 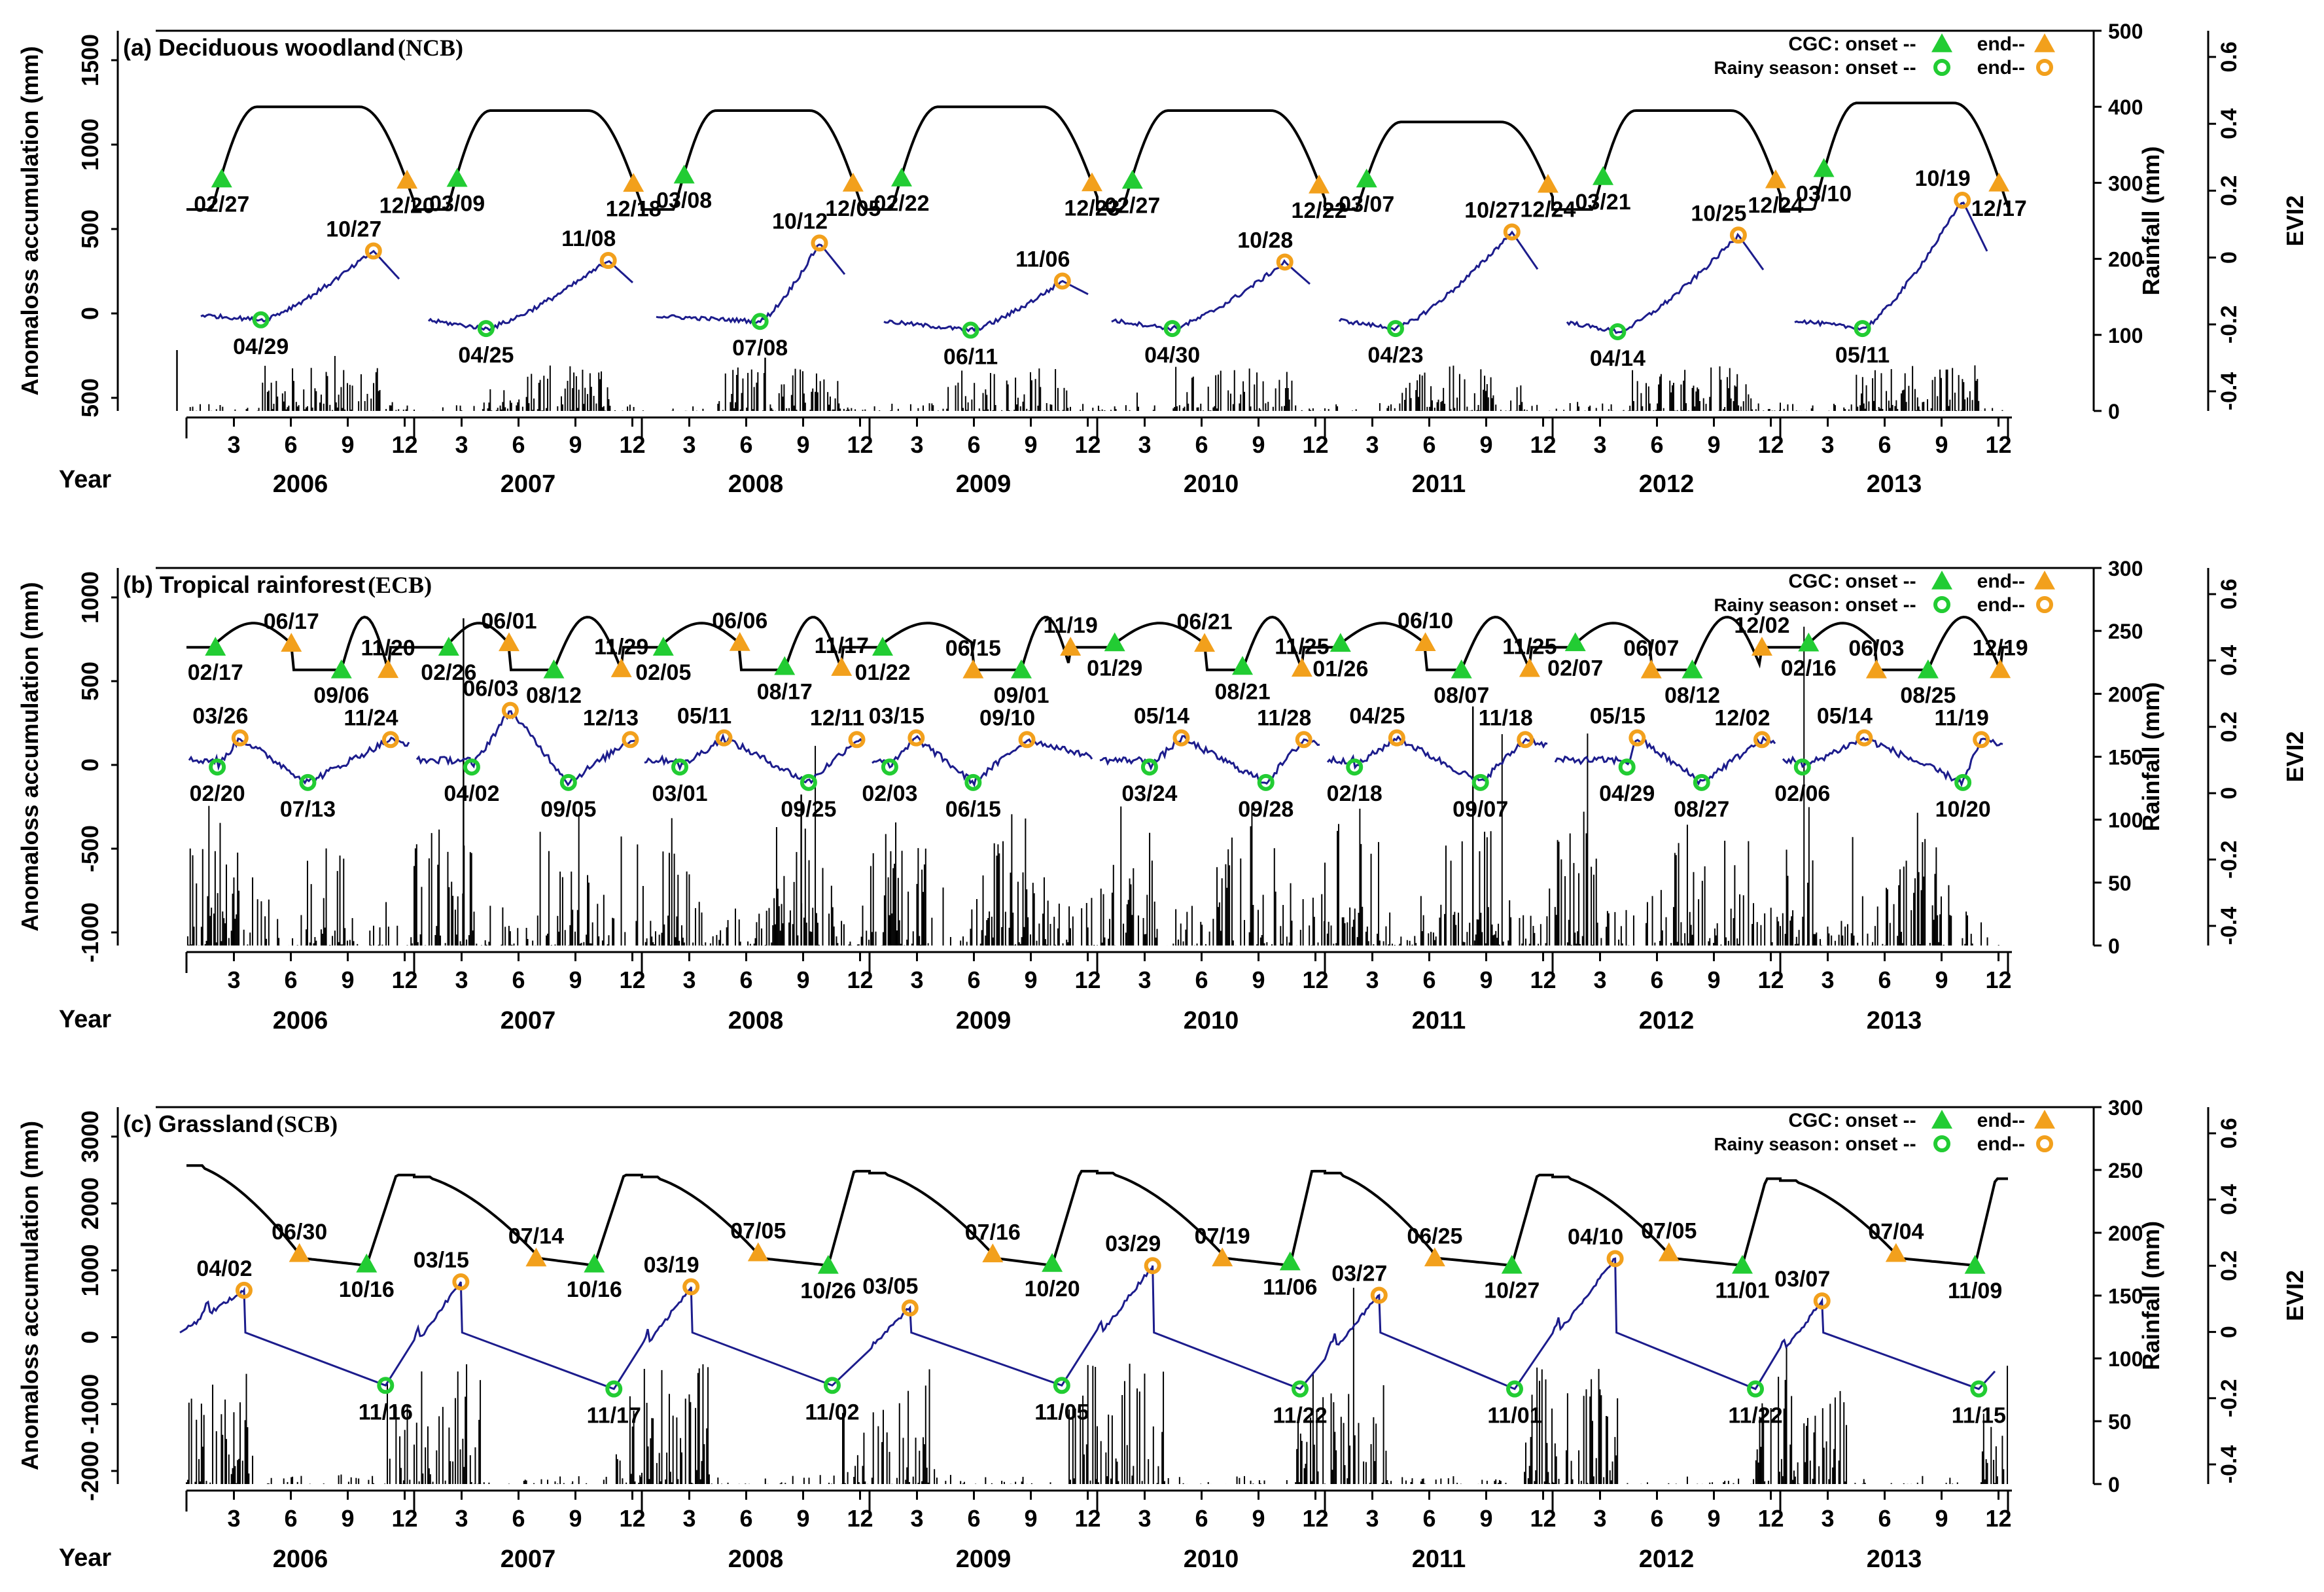 What do you see at coordinates (1862, 355) in the screenshot?
I see `rainy-onset-label: 05/11` at bounding box center [1862, 355].